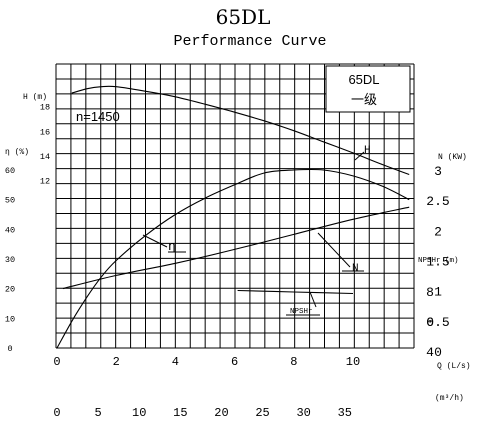 The width and height of the screenshot is (485, 434). What do you see at coordinates (45, 132) in the screenshot?
I see `head-tick-label: 16` at bounding box center [45, 132].